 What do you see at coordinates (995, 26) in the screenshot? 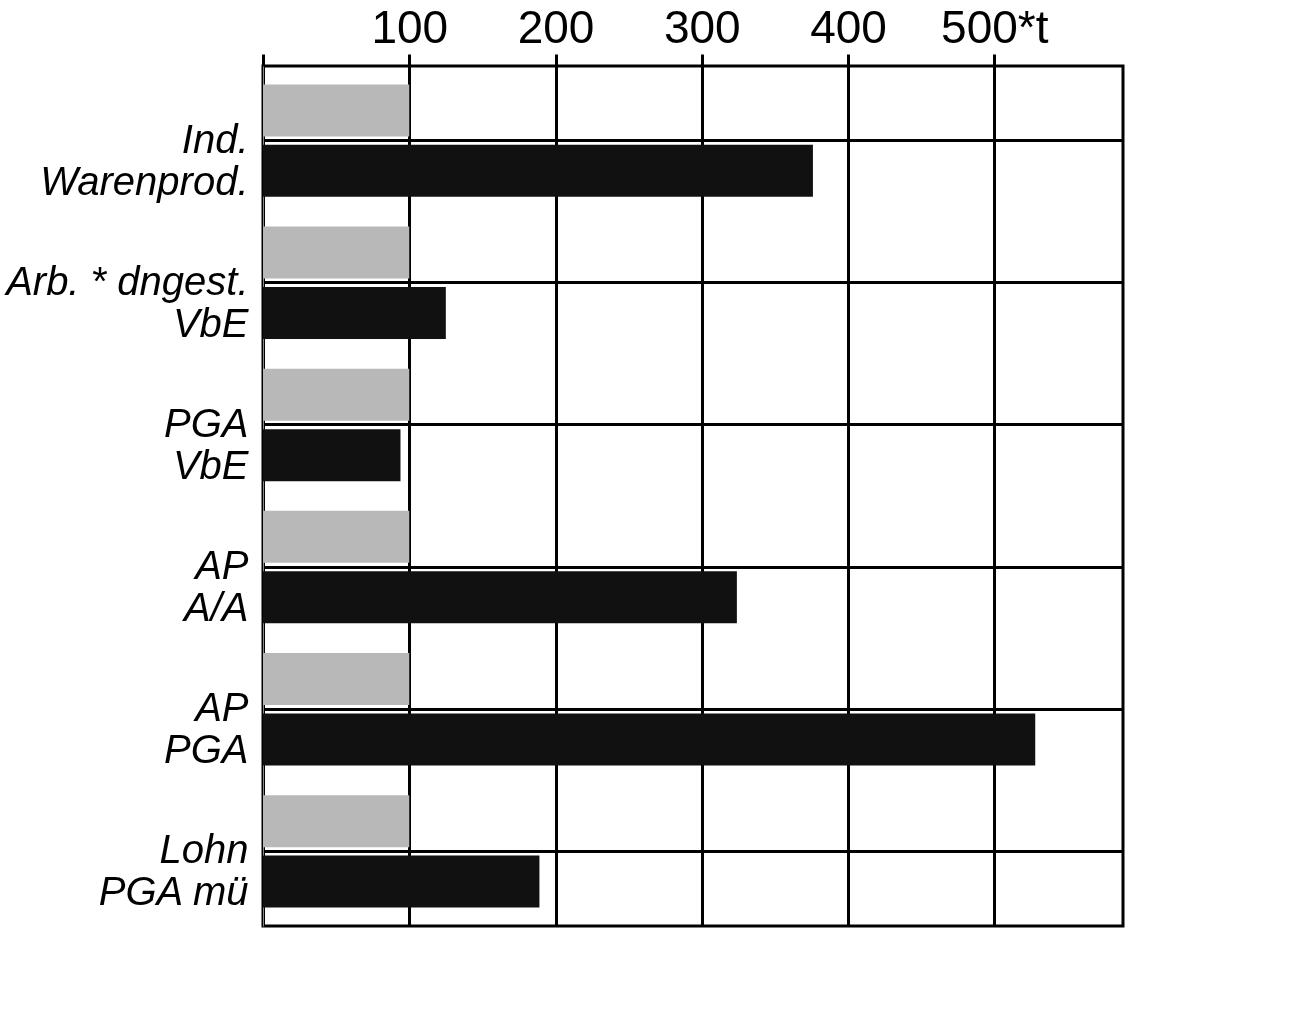
I see `x-tick-label: 500*t` at bounding box center [995, 26].